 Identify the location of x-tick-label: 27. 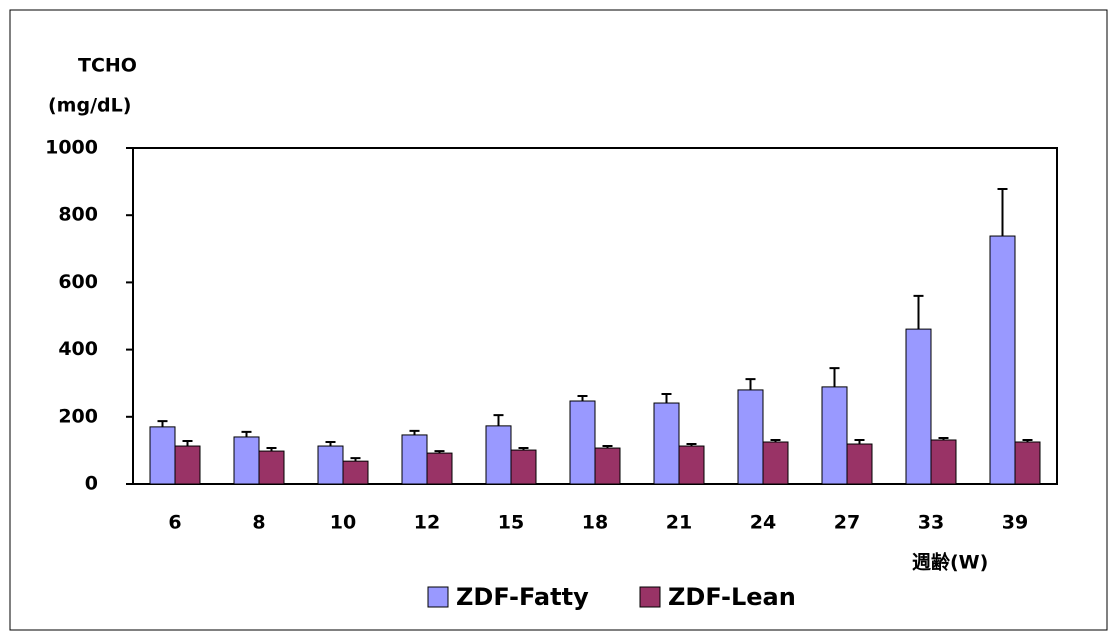
(847, 523).